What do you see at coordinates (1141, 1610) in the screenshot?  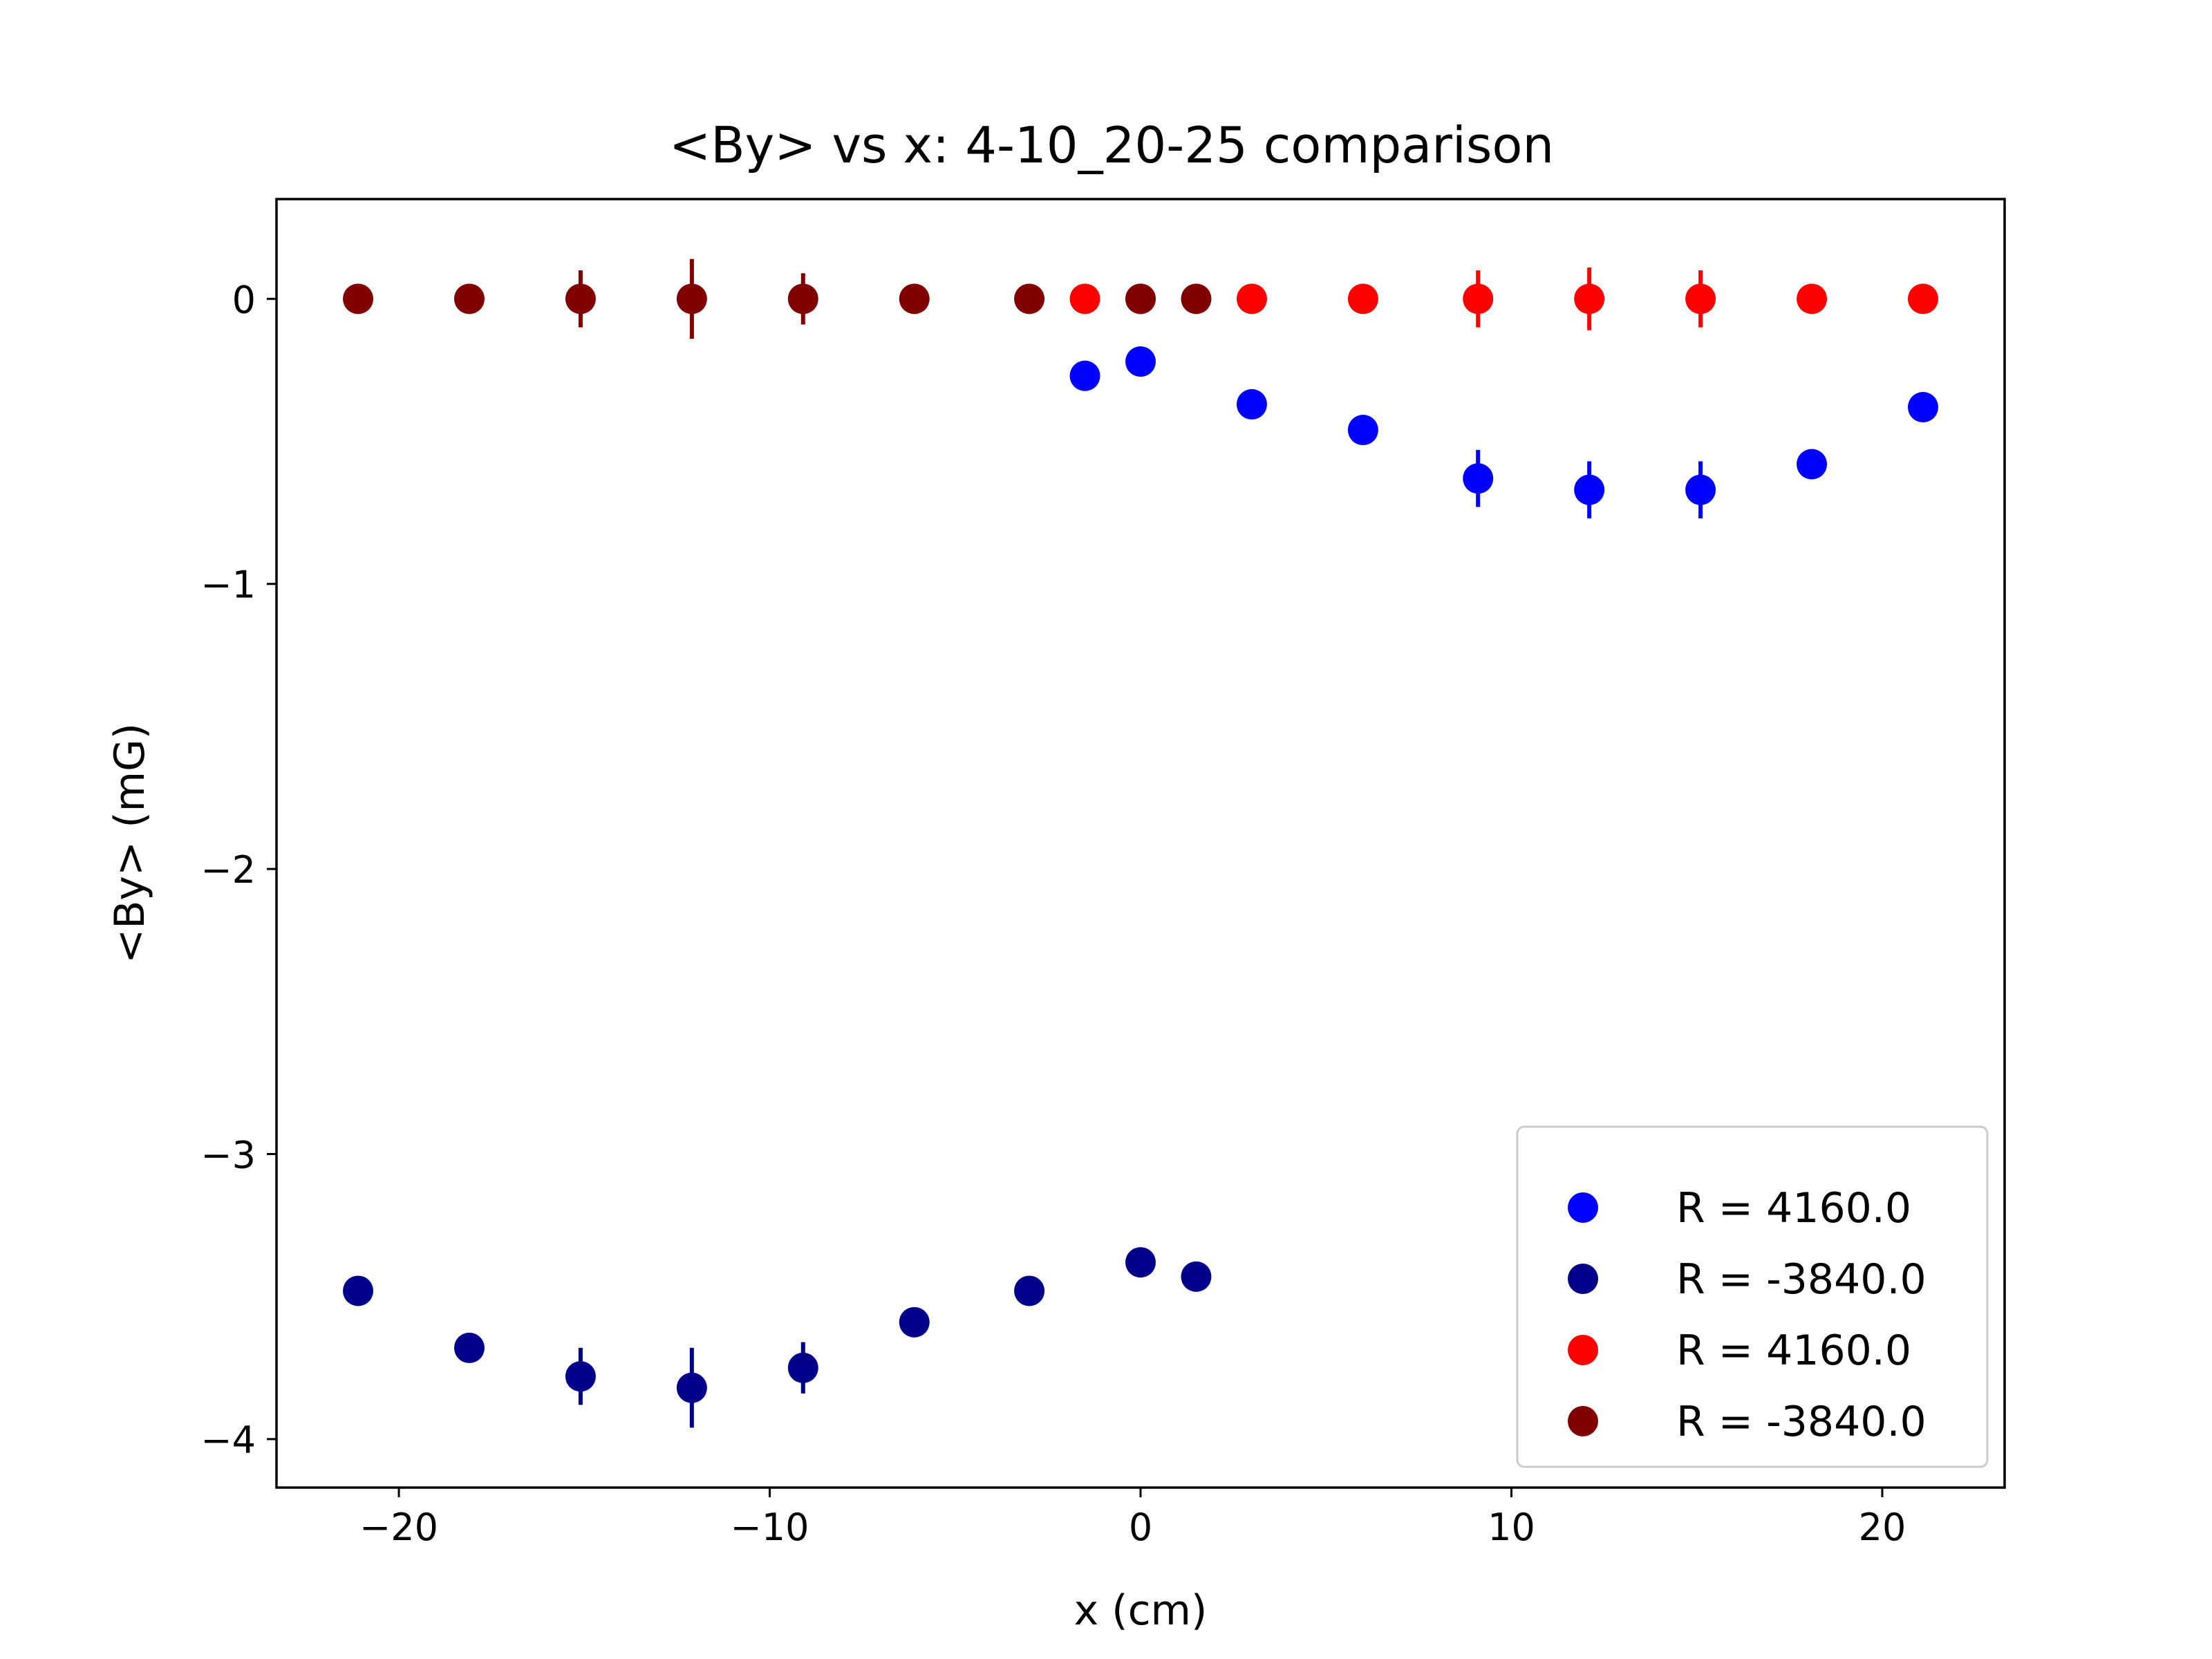 I see `x-axis-label: x (cm)` at bounding box center [1141, 1610].